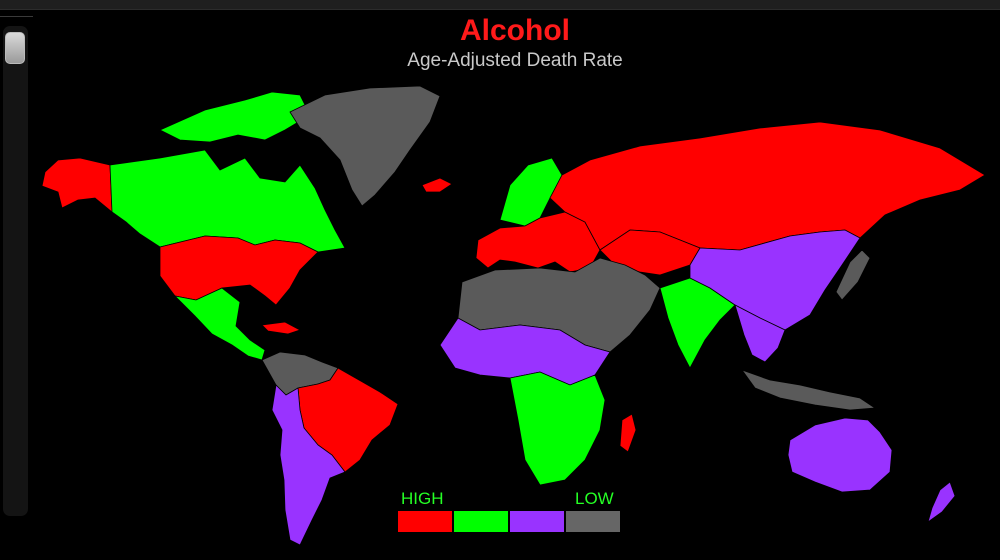 This screenshot has height=560, width=1000. I want to click on map-subtitle: Age-Adjusted Death Rate, so click(515, 60).